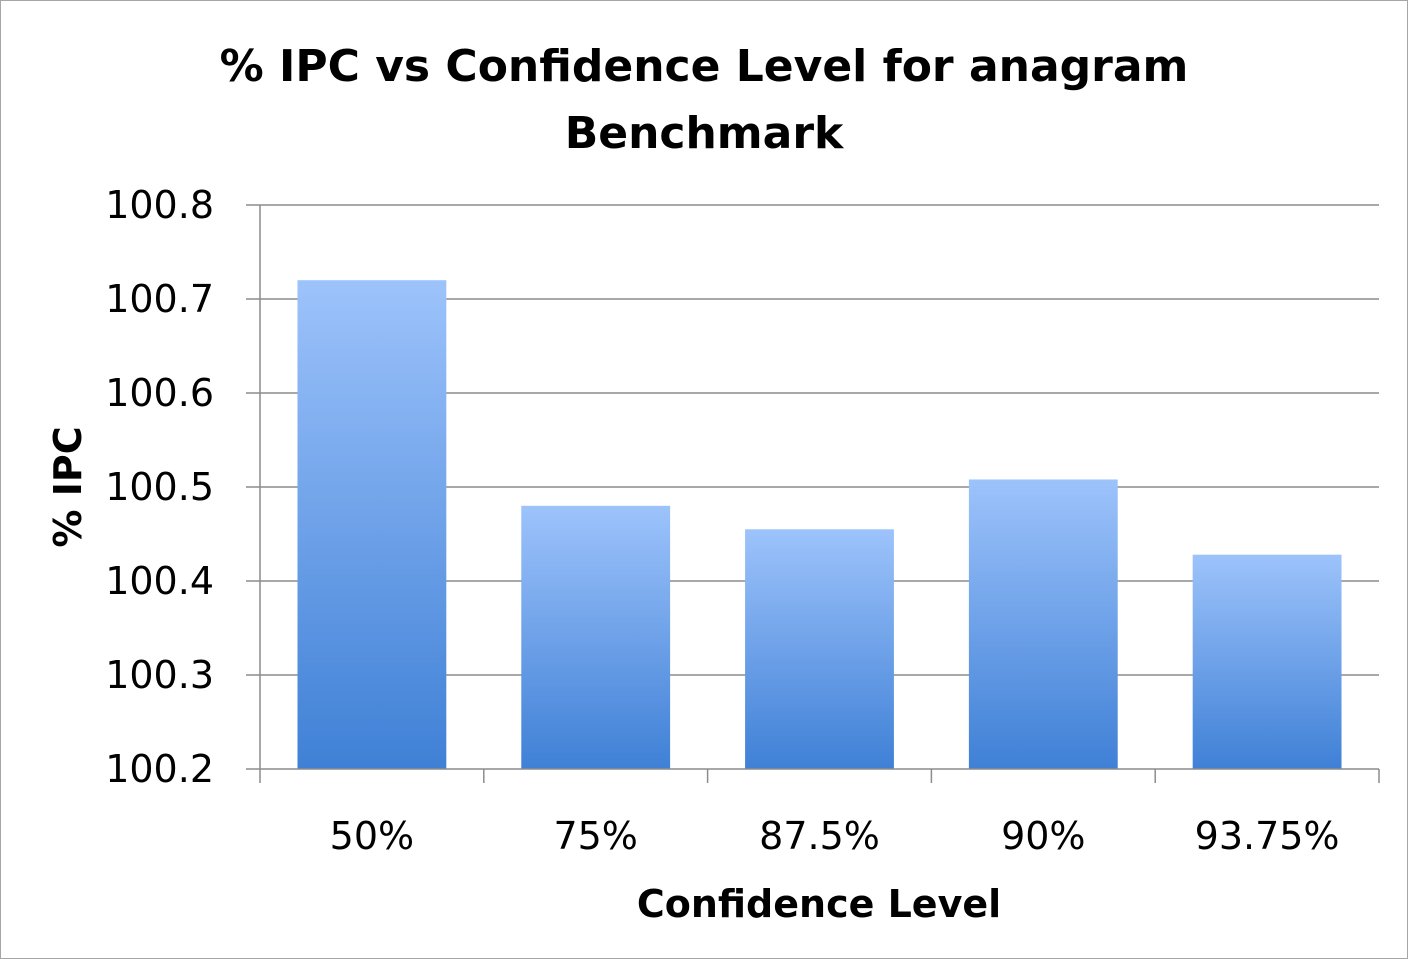 This screenshot has height=959, width=1408. I want to click on x-axis-title: Confidence Level, so click(819, 904).